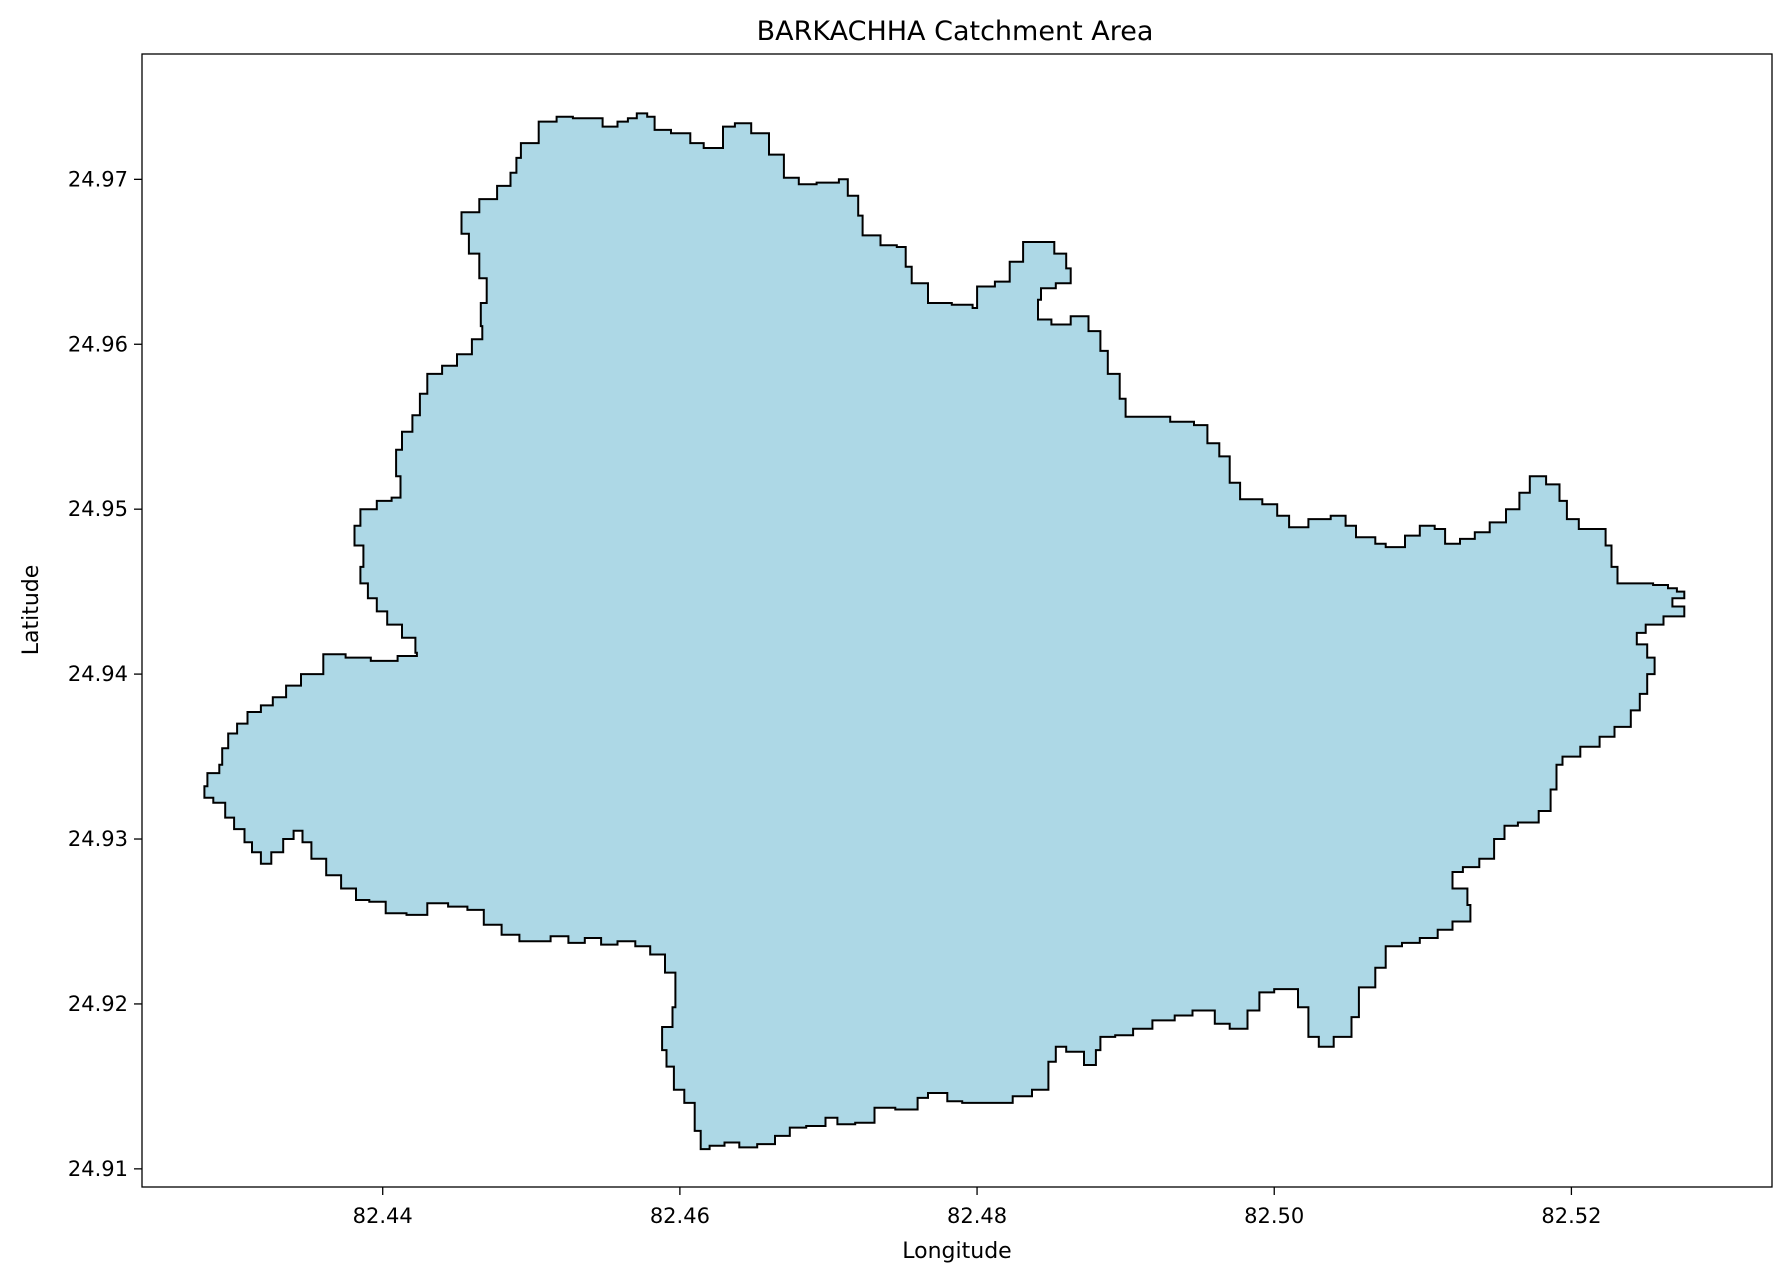 The height and width of the screenshot is (1275, 1781). What do you see at coordinates (1571, 1216) in the screenshot?
I see `x-tick-label: 82.52` at bounding box center [1571, 1216].